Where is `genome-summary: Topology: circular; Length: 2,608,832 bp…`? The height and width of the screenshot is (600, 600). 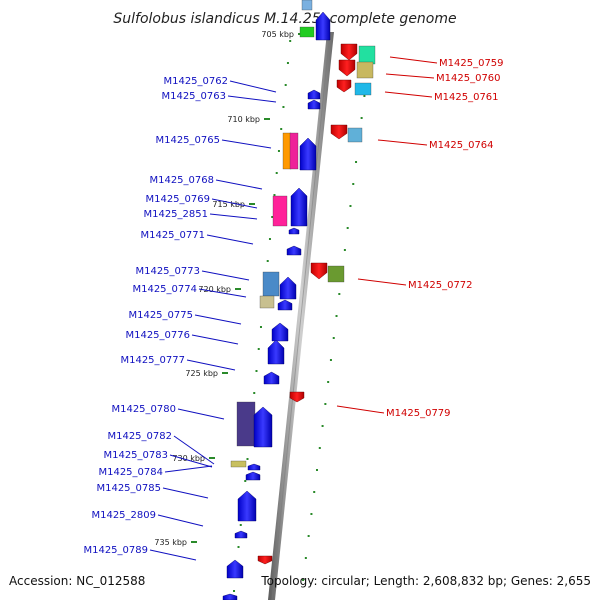 genome-summary: Topology: circular; Length: 2,608,832 bp… is located at coordinates (426, 581).